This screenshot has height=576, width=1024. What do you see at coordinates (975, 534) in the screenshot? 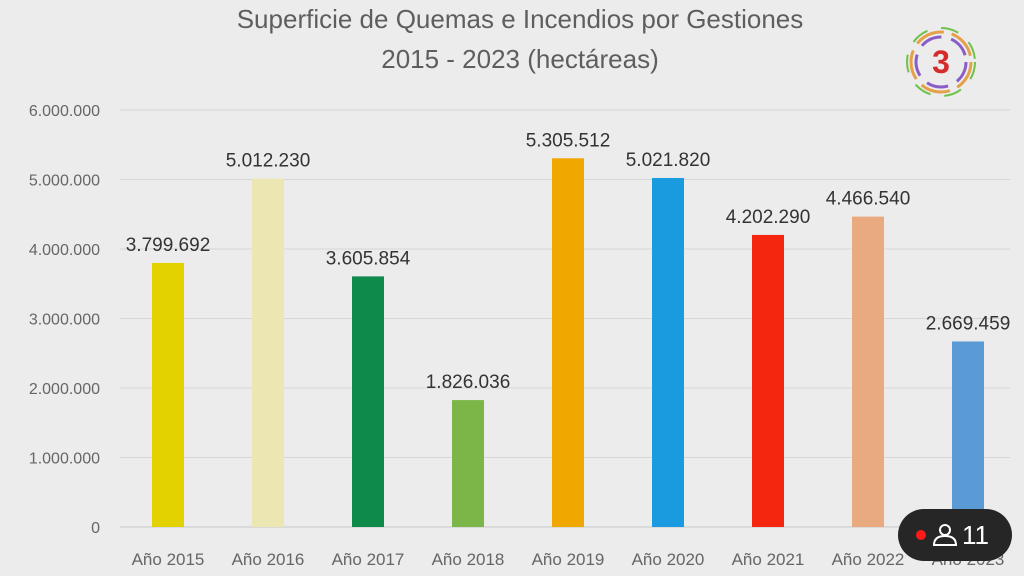
I see `viewer-count: 11` at bounding box center [975, 534].